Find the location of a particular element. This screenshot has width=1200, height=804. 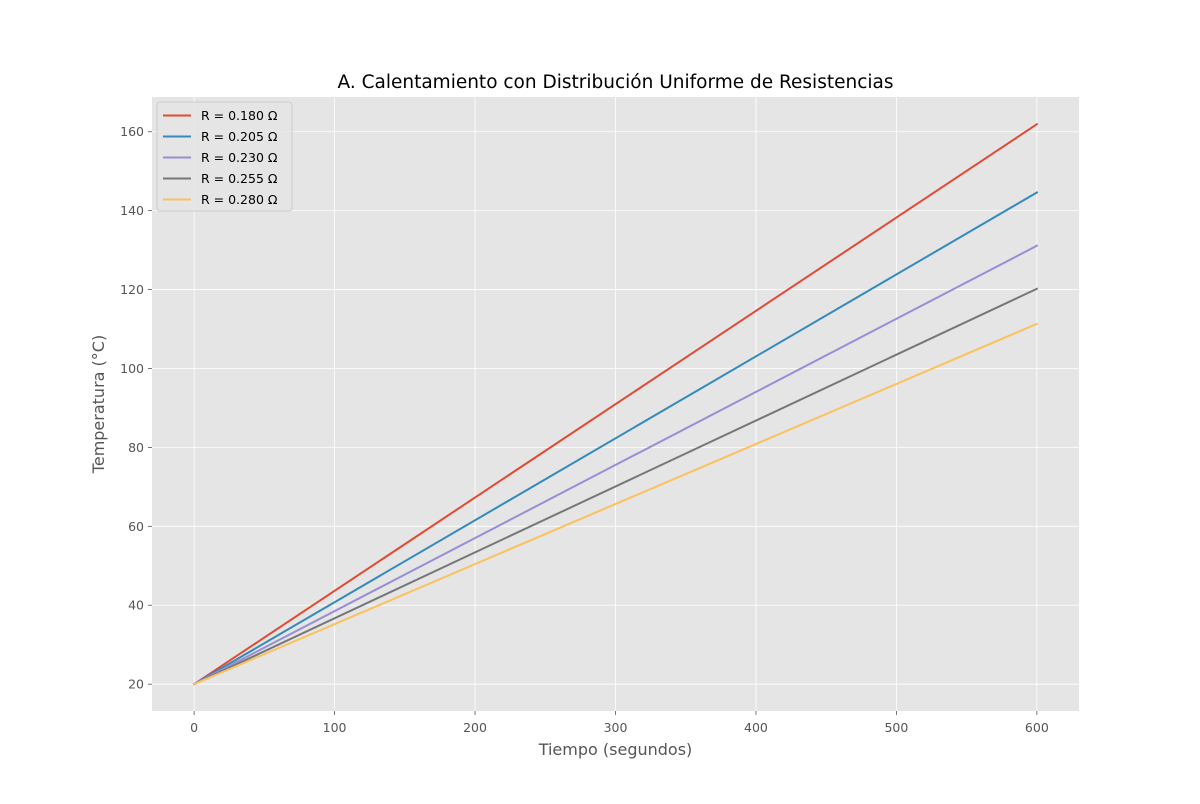

legend-frame is located at coordinates (224, 156).